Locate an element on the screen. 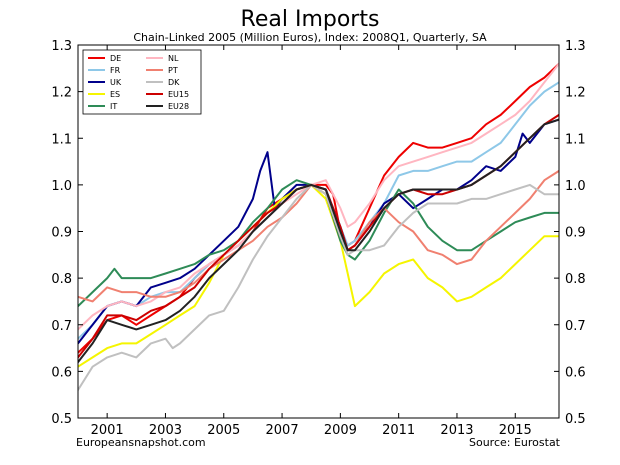  y-tick-label-left: 0.6 is located at coordinates (61, 372).